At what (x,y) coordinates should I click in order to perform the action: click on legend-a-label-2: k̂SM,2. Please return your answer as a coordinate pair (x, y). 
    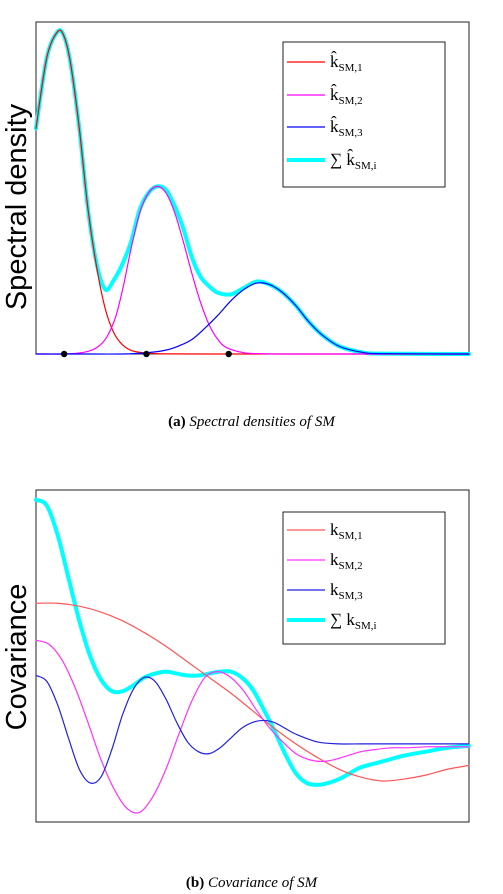
    Looking at the image, I should click on (346, 95).